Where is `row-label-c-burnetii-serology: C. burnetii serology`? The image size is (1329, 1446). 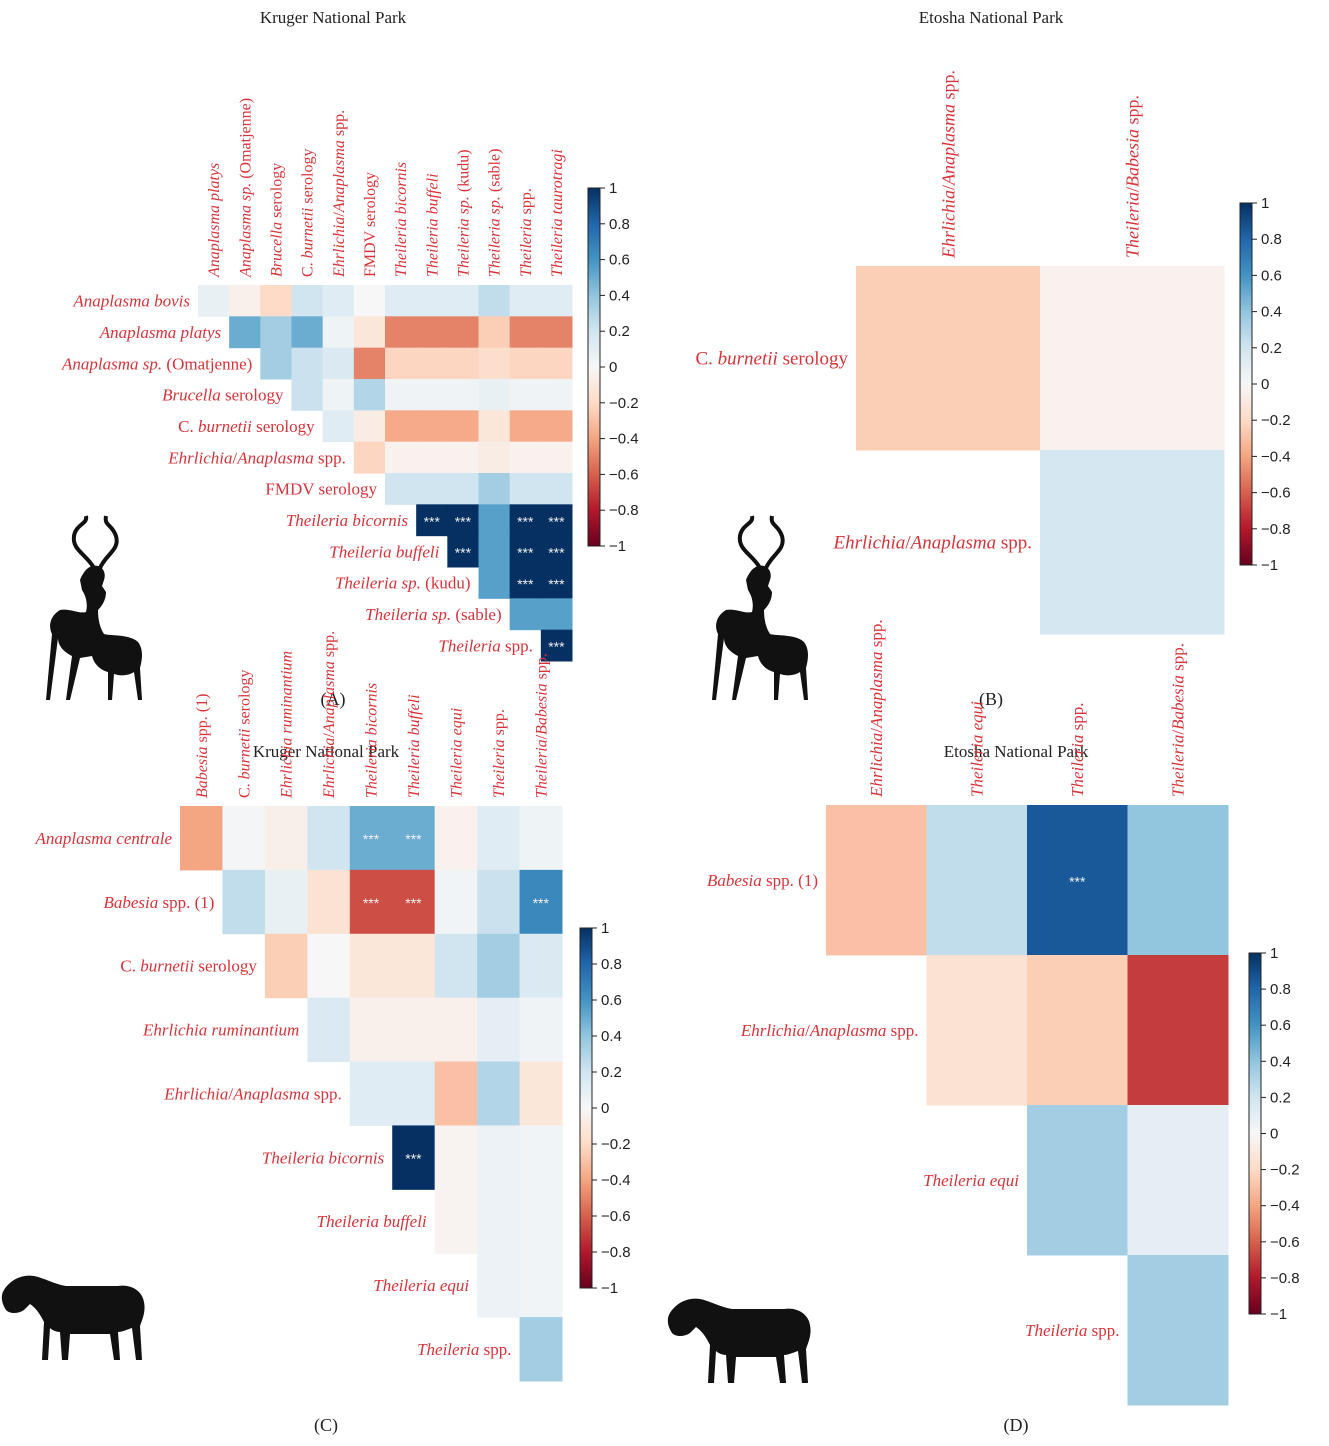 row-label-c-burnetii-serology: C. burnetii serology is located at coordinates (246, 426).